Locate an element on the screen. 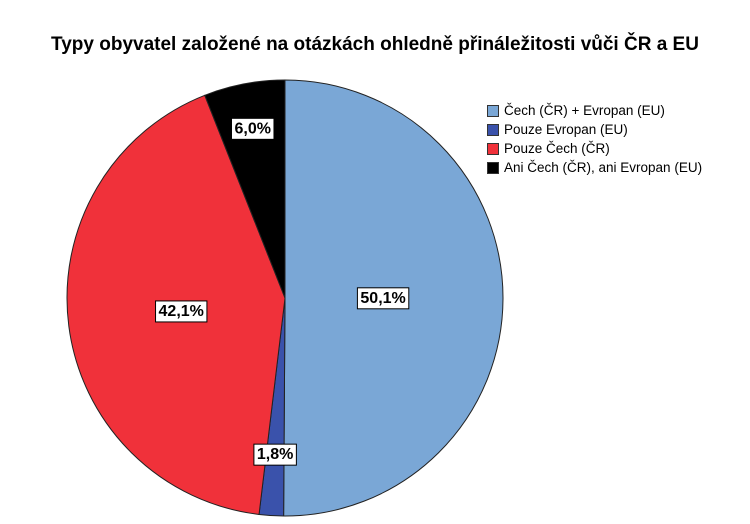  slice-data-label: 6,0% is located at coordinates (252, 128).